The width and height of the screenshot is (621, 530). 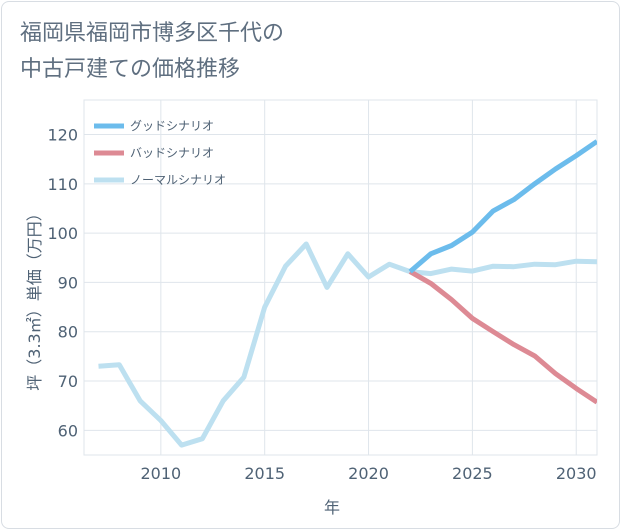 I want to click on legend-label: バッドシナリオ, so click(x=172, y=153).